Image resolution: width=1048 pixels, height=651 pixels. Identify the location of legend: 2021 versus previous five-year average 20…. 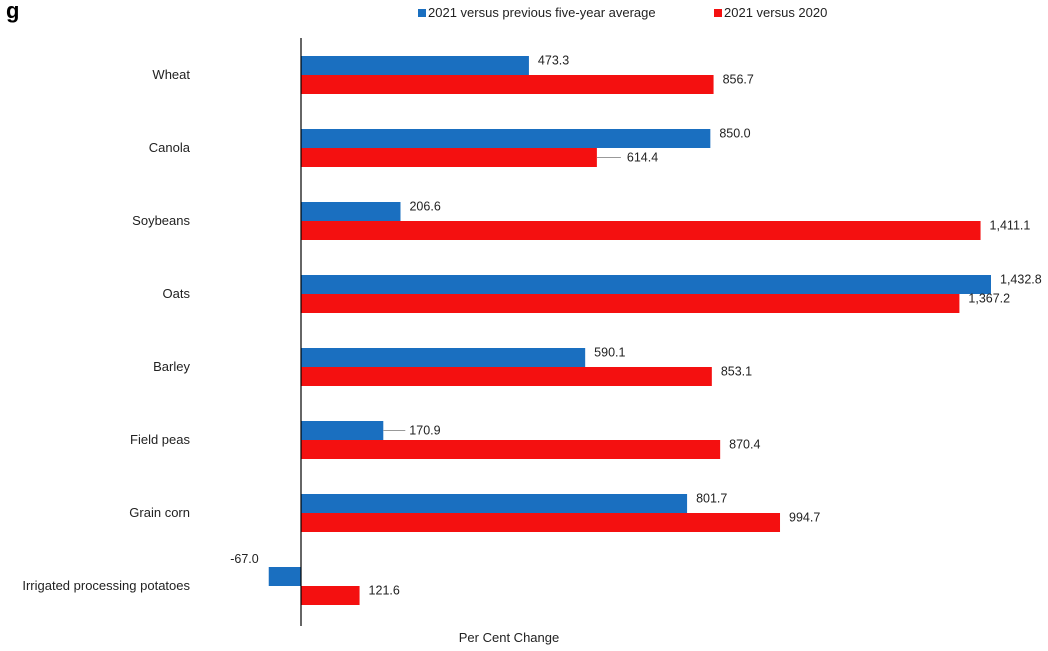
(622, 12).